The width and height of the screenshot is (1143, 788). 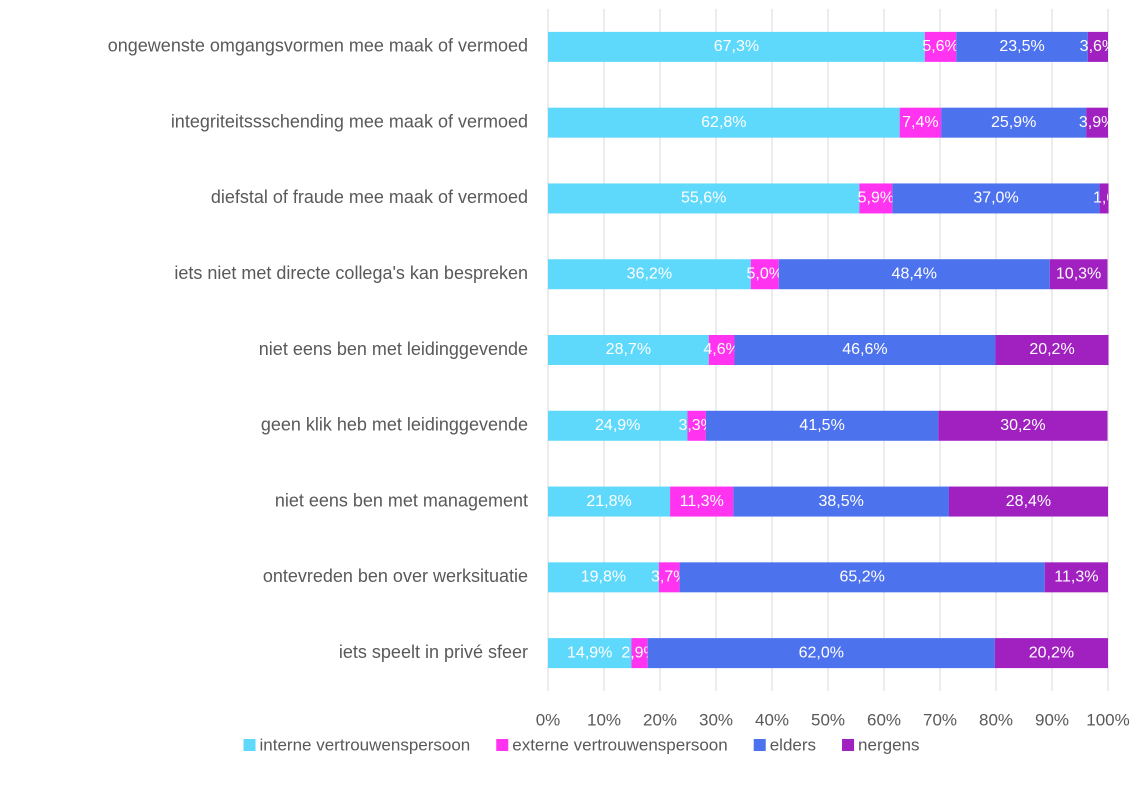 What do you see at coordinates (1021, 46) in the screenshot?
I see `value-label: 23,5%` at bounding box center [1021, 46].